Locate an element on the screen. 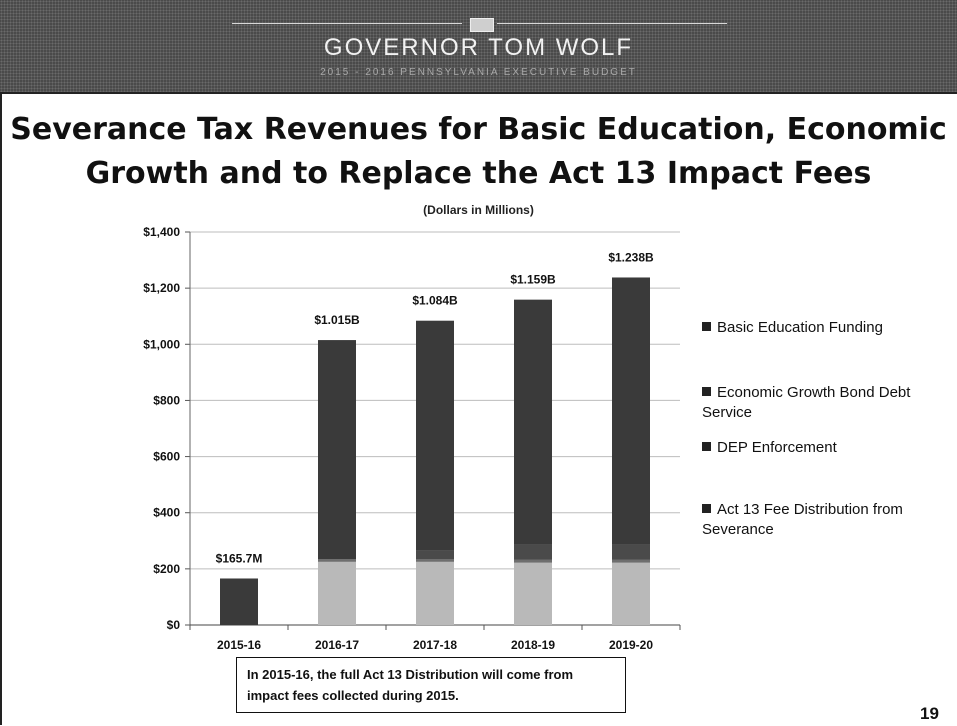  legend-item: DEP Enforcement is located at coordinates (827, 448).